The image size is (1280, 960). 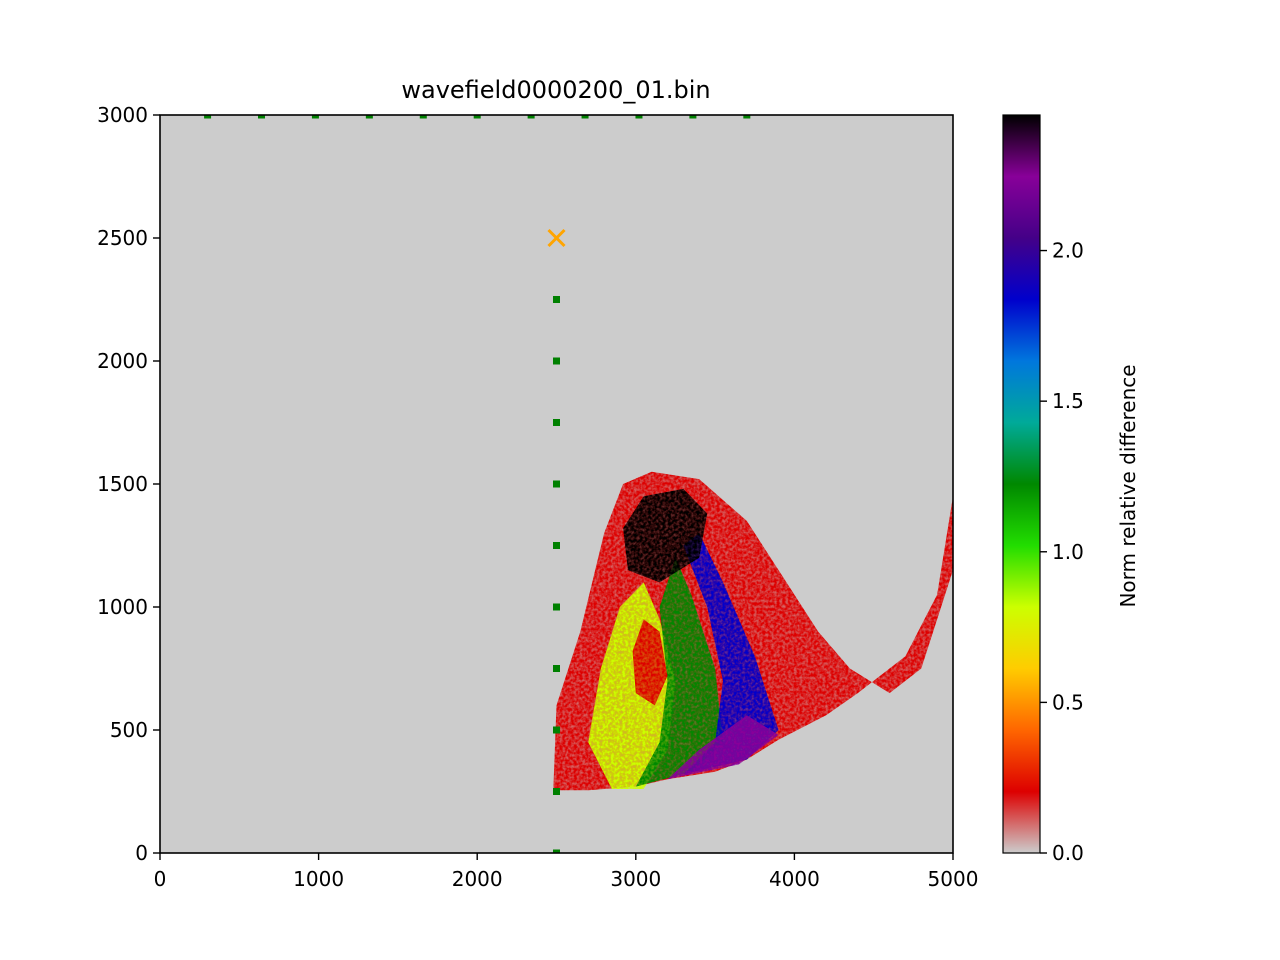 What do you see at coordinates (1128, 485) in the screenshot?
I see `colorbar-label: Norm relative difference` at bounding box center [1128, 485].